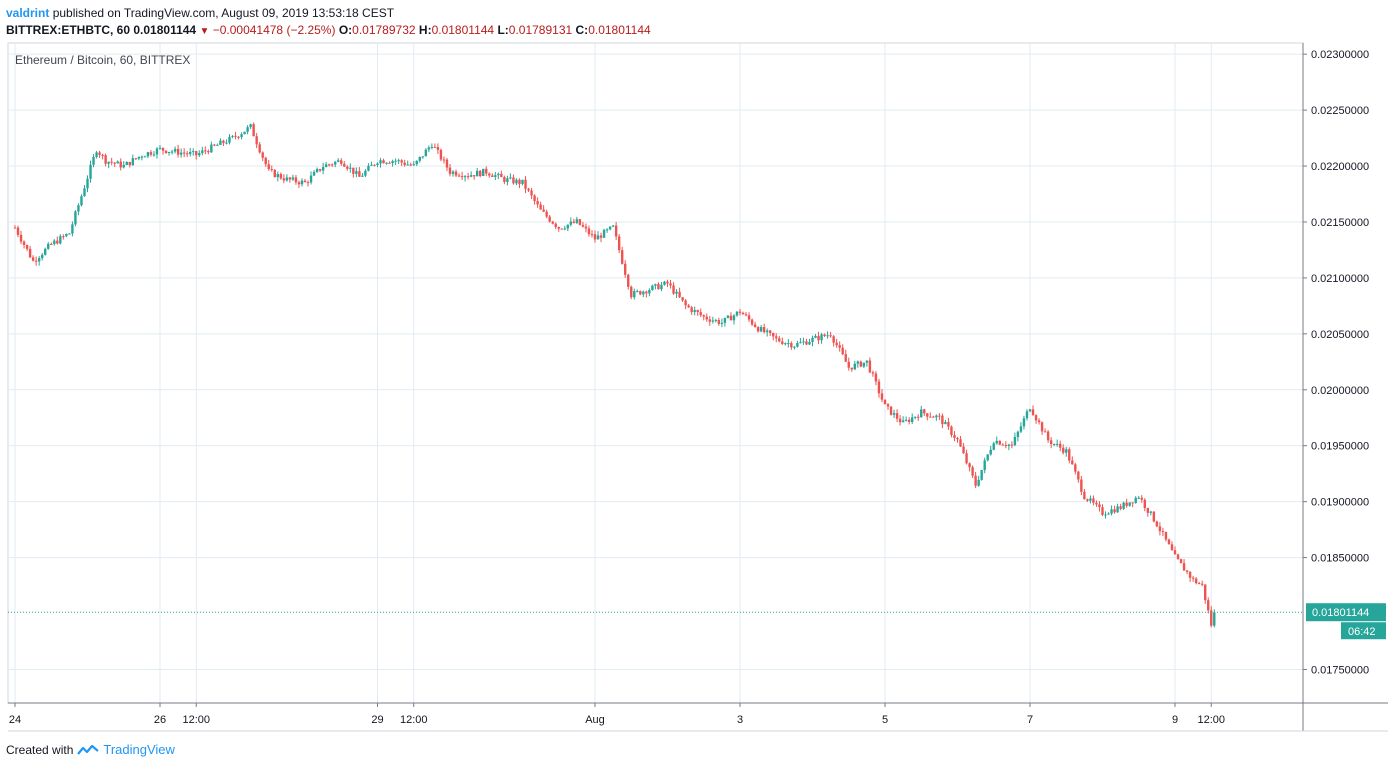 The image size is (1391, 768). Describe the element at coordinates (425, 30) in the screenshot. I see `high-label: H:` at that location.